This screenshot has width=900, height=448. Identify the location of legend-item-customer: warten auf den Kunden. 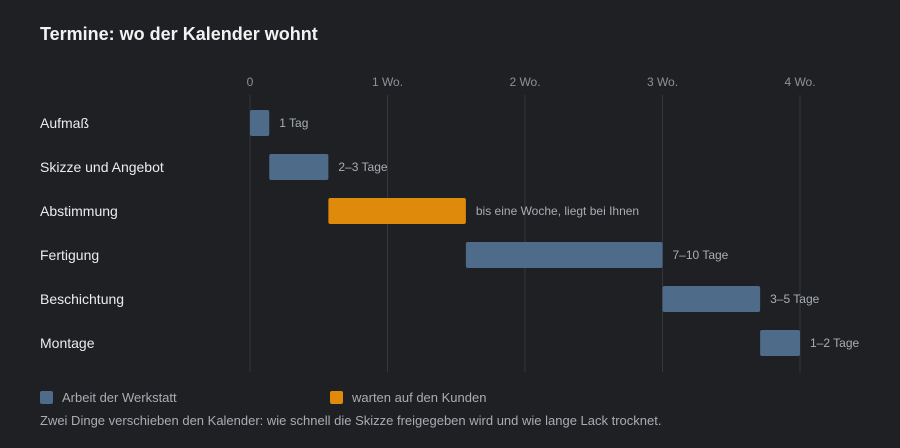
(408, 397).